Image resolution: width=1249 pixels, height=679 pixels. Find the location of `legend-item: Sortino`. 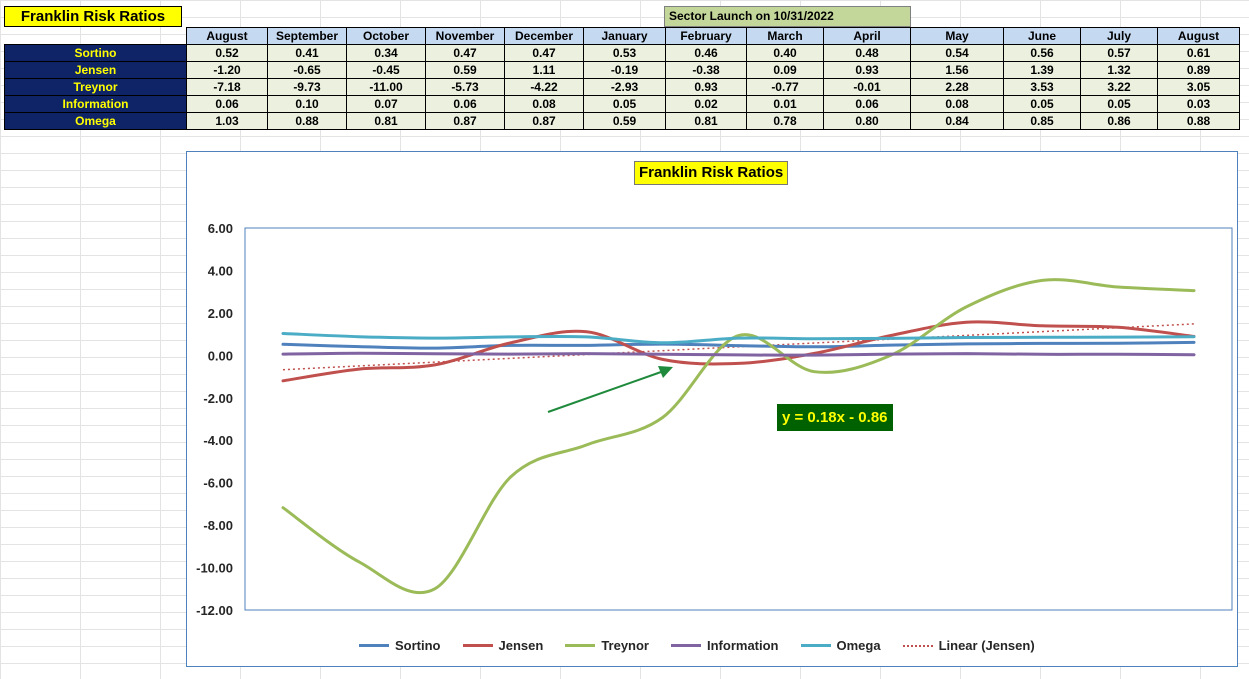

legend-item: Sortino is located at coordinates (400, 645).